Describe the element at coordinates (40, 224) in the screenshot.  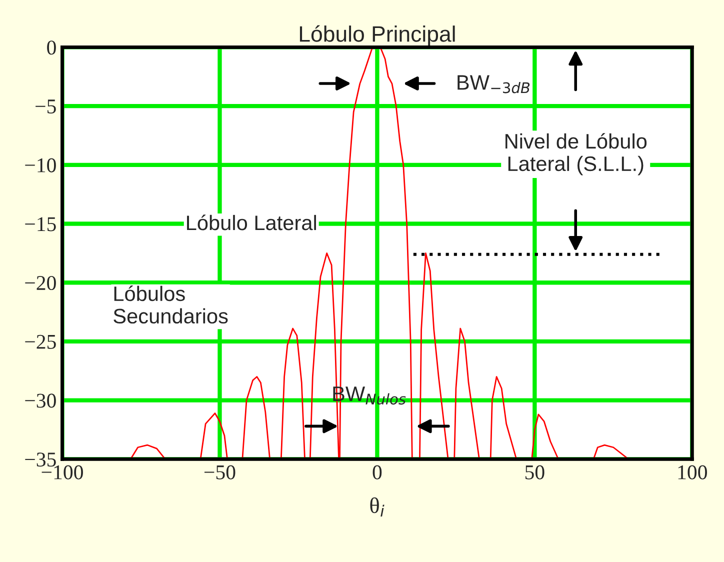
I see `y-tick-label: −15` at that location.